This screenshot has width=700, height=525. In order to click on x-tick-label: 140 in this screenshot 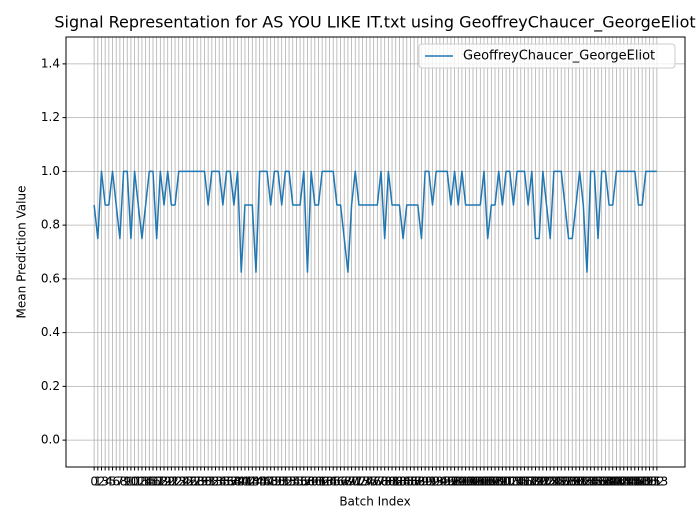, I will do `click(609, 482)`.